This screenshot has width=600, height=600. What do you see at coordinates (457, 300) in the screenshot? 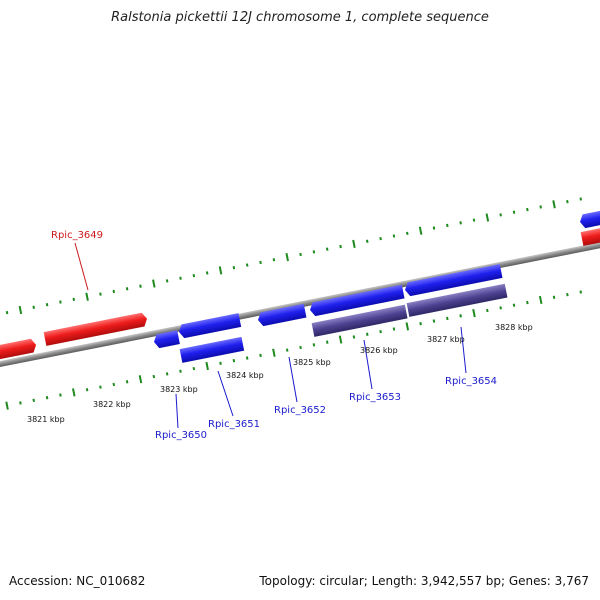
I see `gene-rpic-3654-cds` at bounding box center [457, 300].